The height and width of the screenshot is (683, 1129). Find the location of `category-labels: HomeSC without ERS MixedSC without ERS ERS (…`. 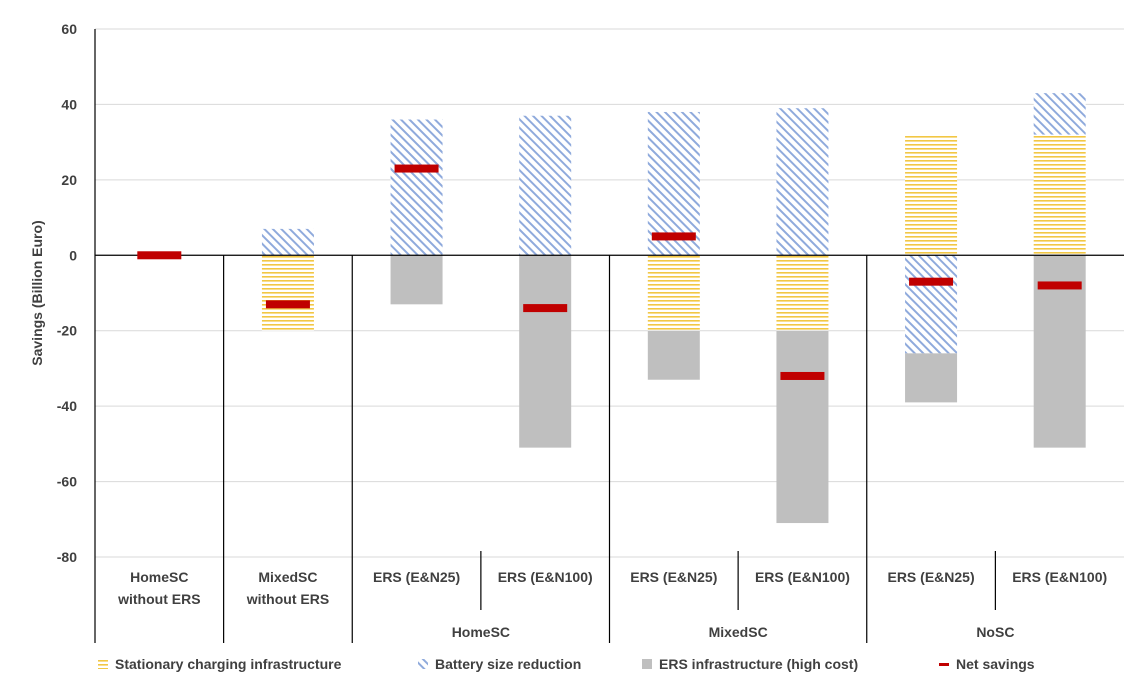

category-labels: HomeSC without ERS MixedSC without ERS ERS (… is located at coordinates (612, 604).